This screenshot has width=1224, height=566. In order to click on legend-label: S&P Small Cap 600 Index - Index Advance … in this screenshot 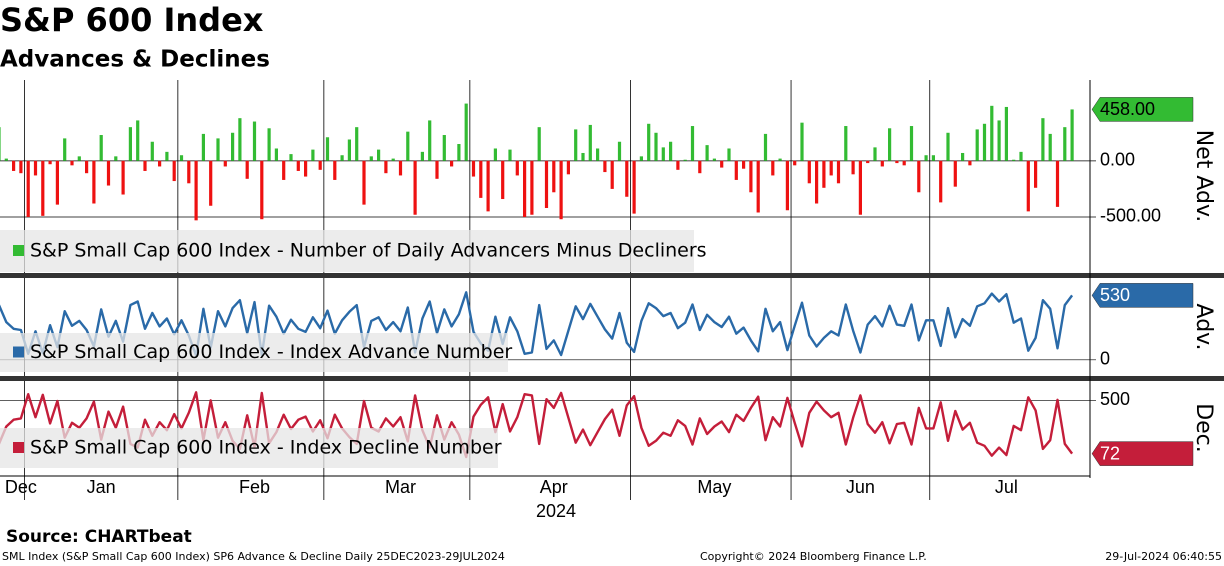, I will do `click(271, 352)`.